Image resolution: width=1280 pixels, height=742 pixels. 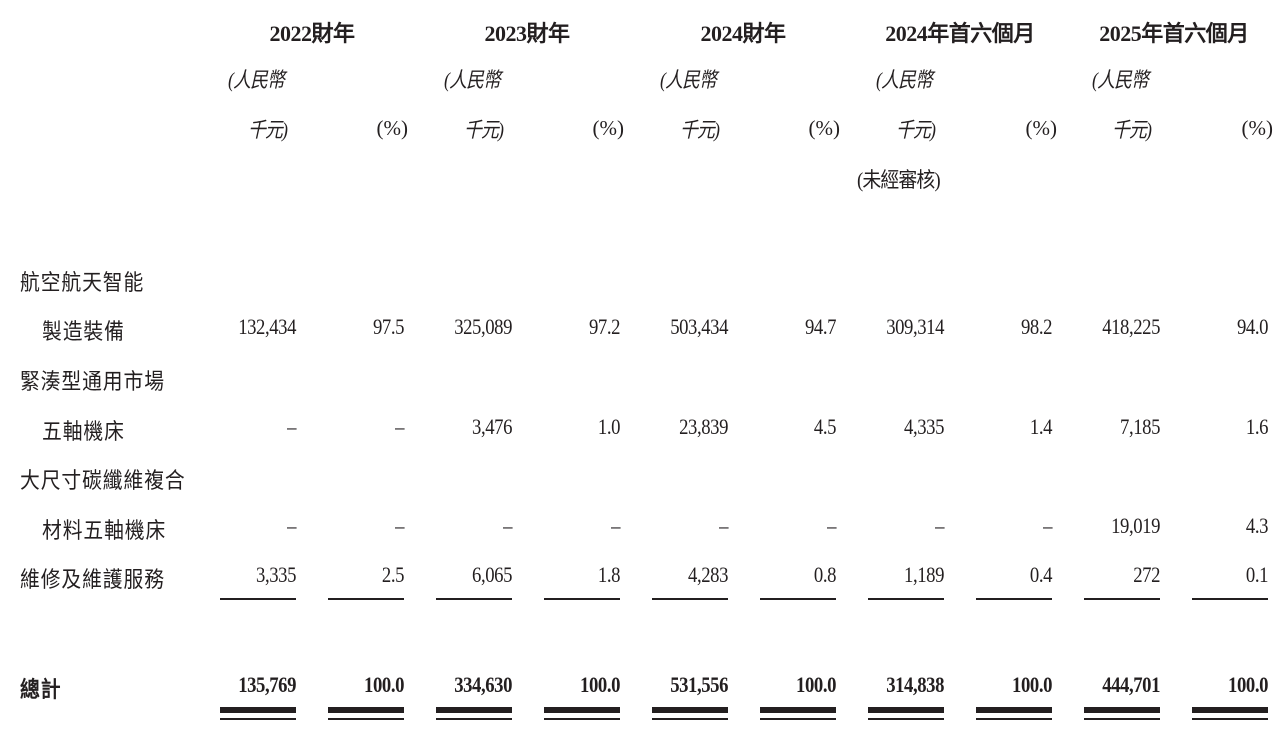 I want to click on cell-value: 1.0, so click(x=609, y=426).